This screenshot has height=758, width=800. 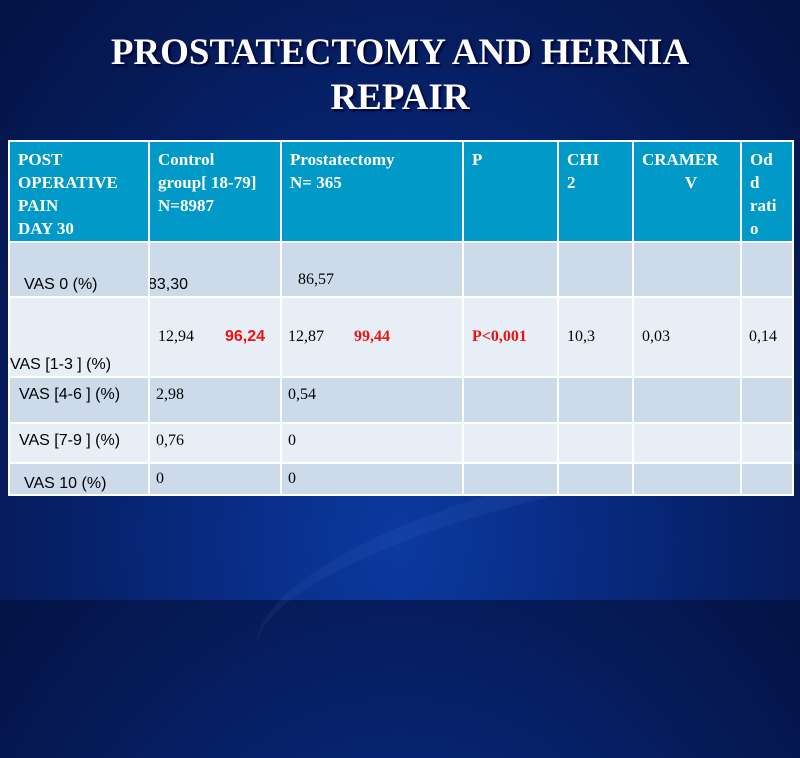 I want to click on chi2-value: 10,3, so click(x=595, y=337).